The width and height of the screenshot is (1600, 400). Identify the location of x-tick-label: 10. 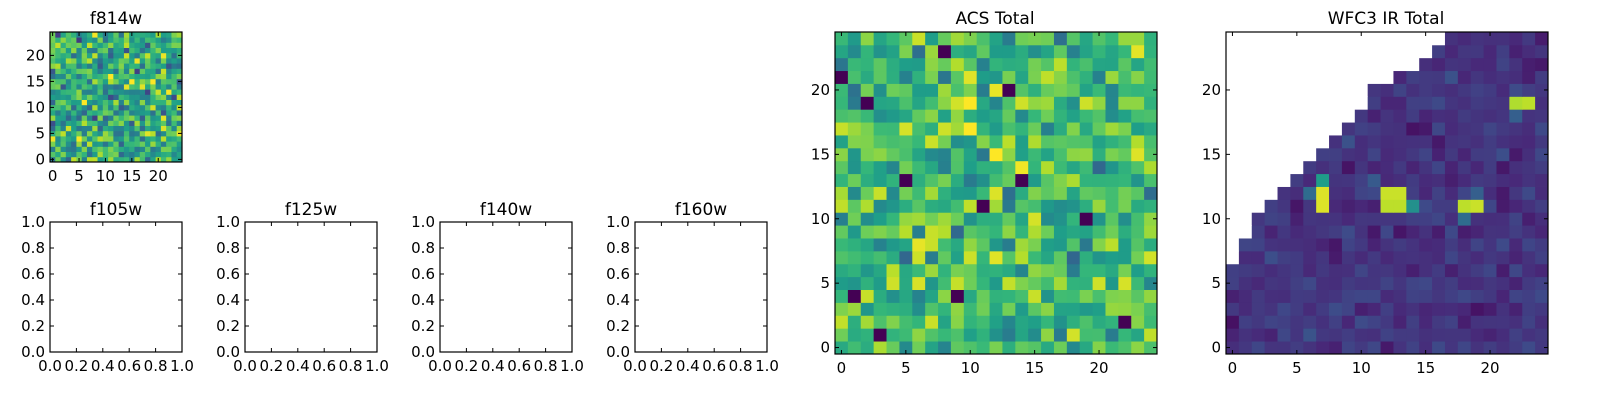
(105, 176).